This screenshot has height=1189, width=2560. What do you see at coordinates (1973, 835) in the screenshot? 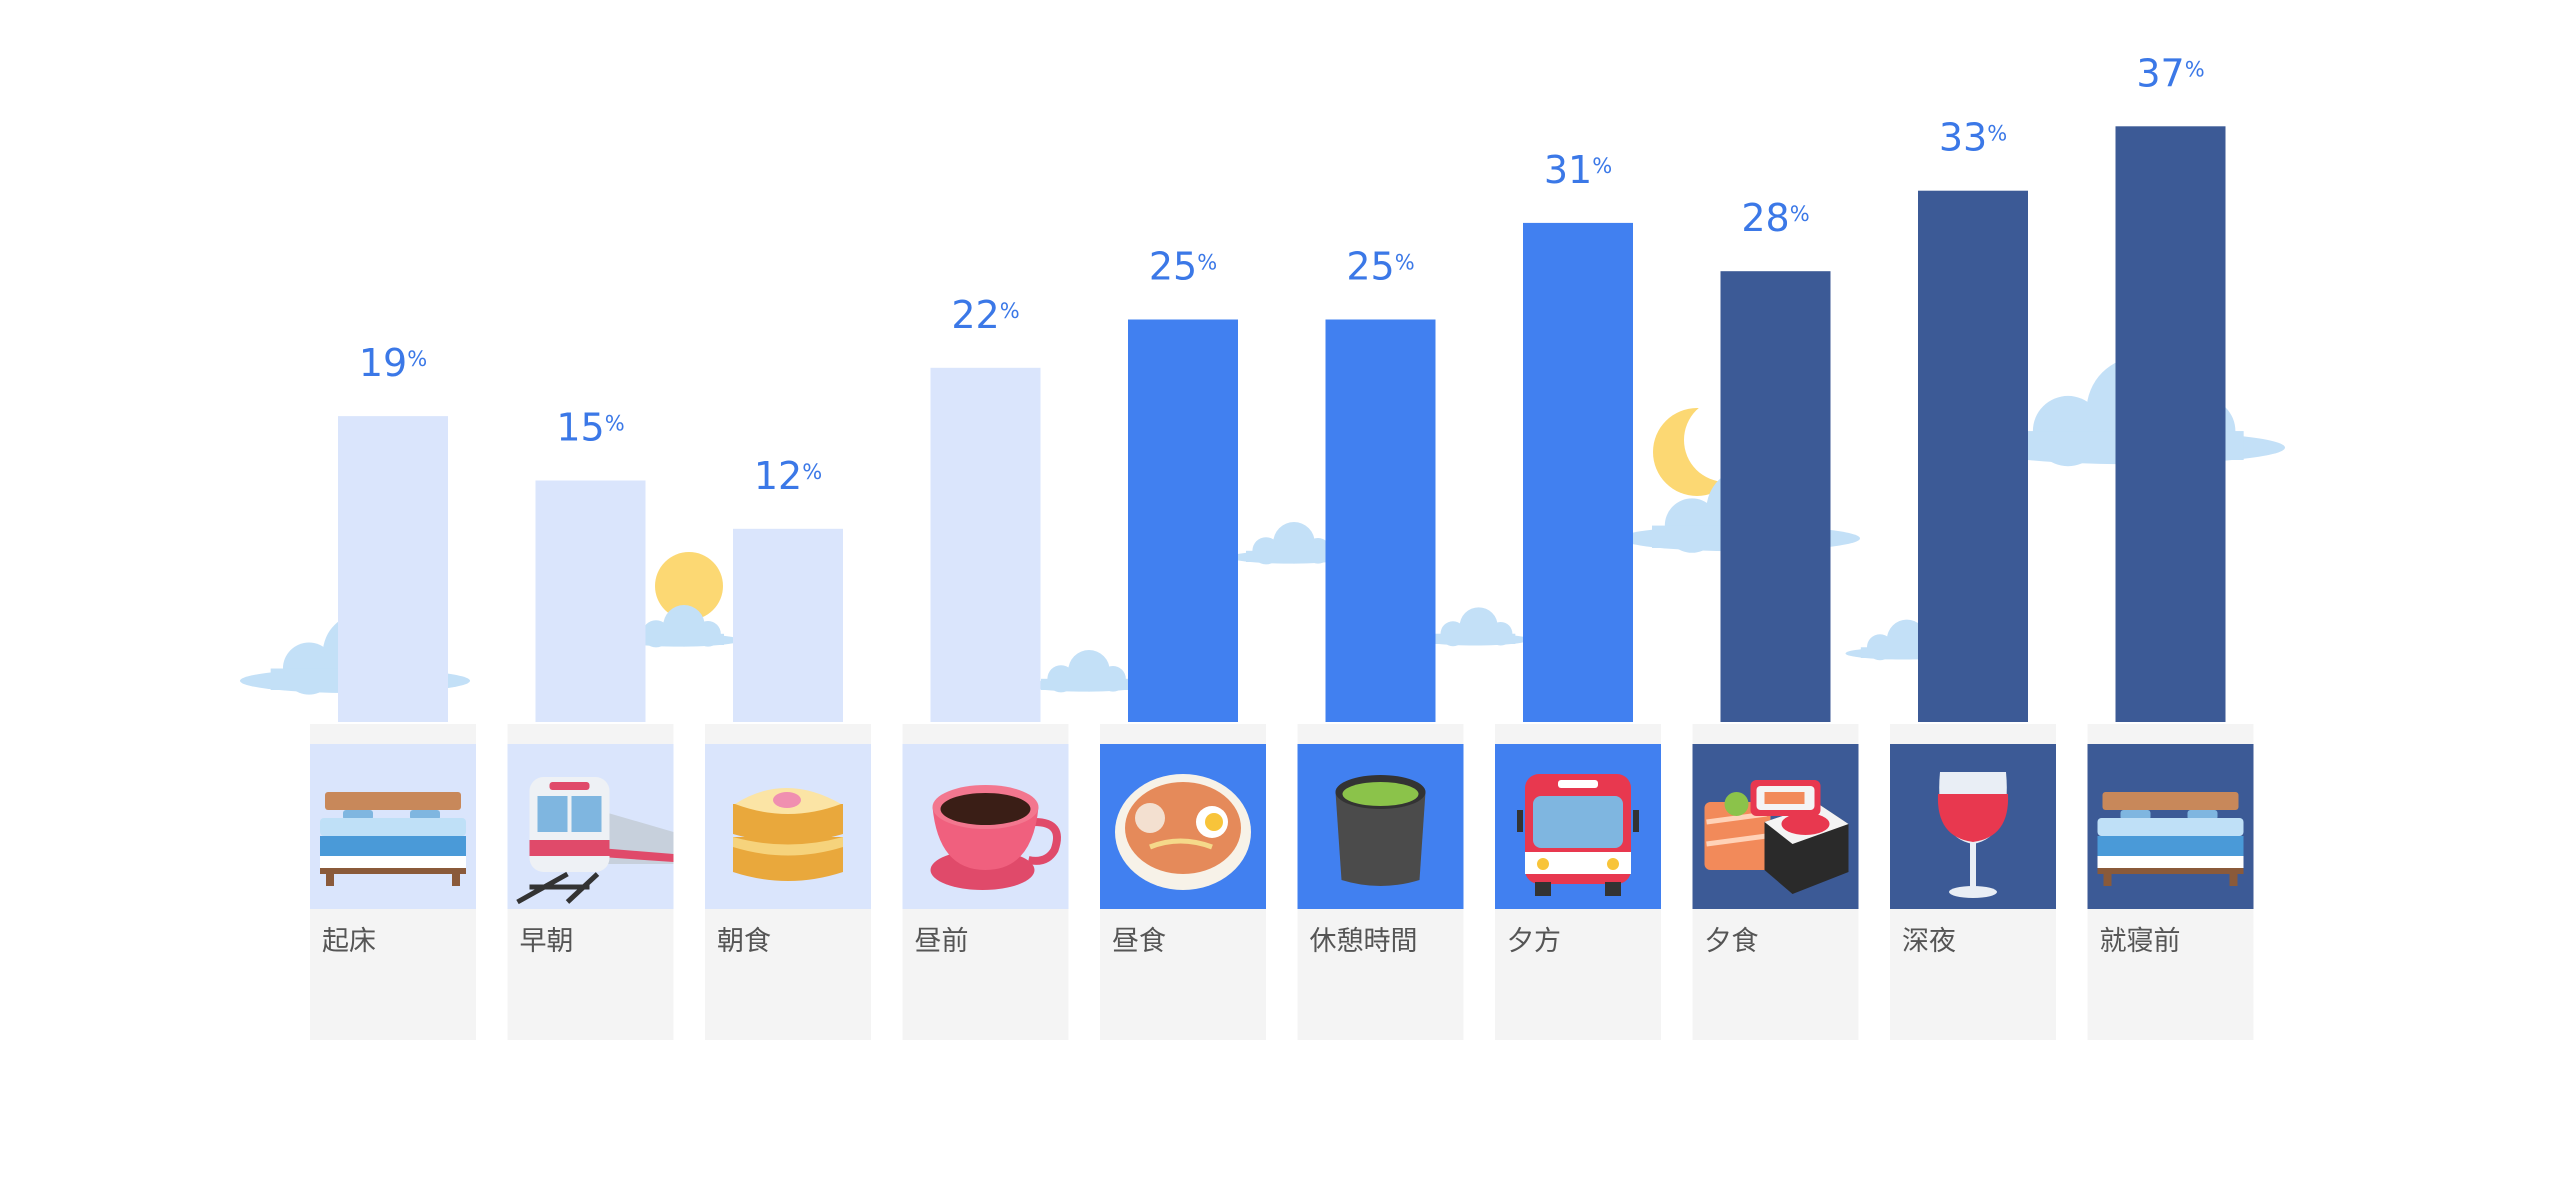
I see `wine-glass-icon` at bounding box center [1973, 835].